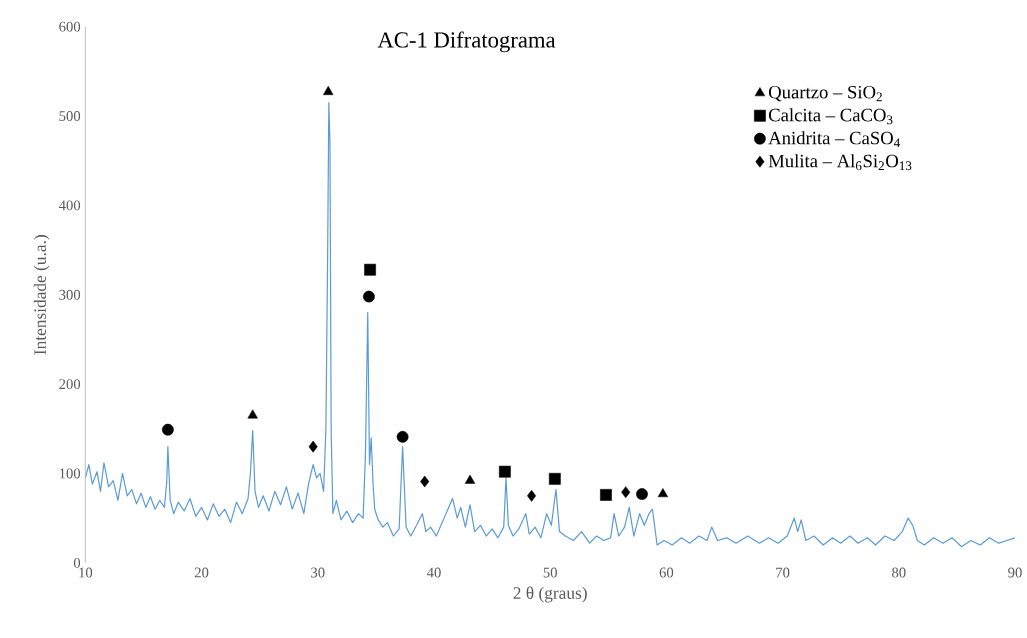 The height and width of the screenshot is (638, 1027). I want to click on x-tick-label: 90, so click(1015, 572).